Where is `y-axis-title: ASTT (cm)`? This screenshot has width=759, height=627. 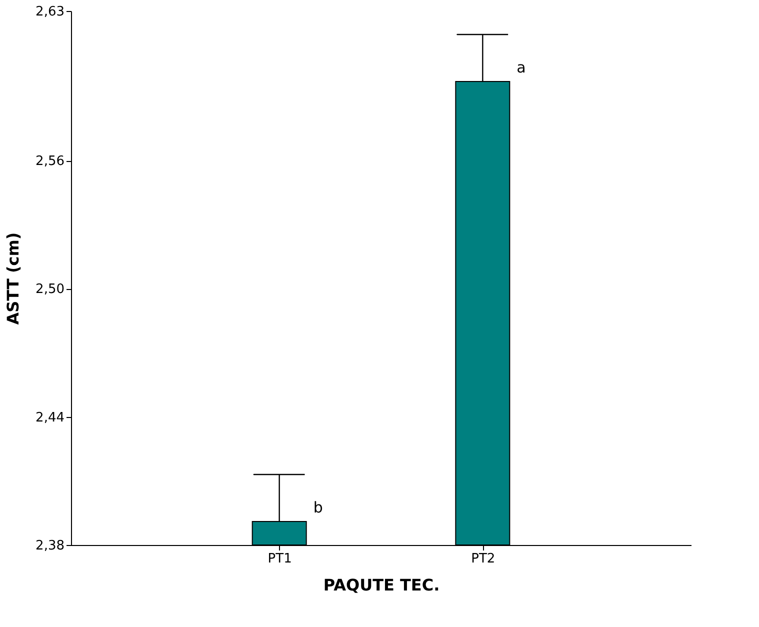
y-axis-title: ASTT (cm) is located at coordinates (13, 278).